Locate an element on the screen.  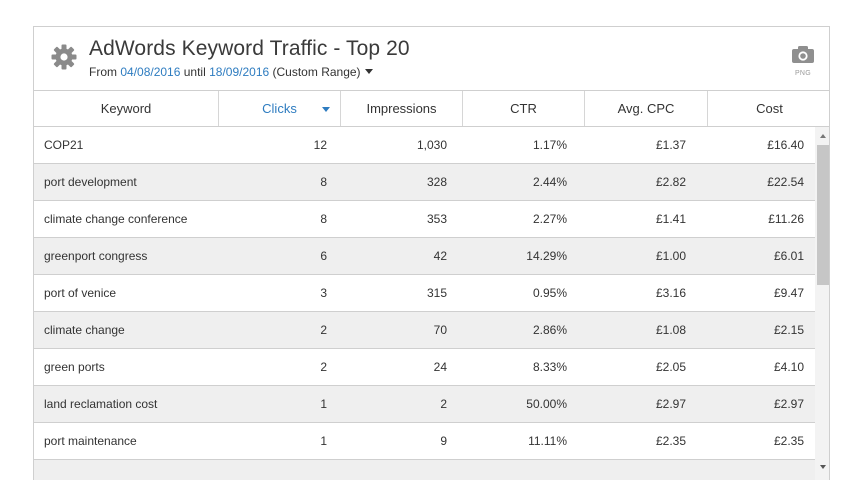
ctr-cell: 2.44% is located at coordinates (549, 182).